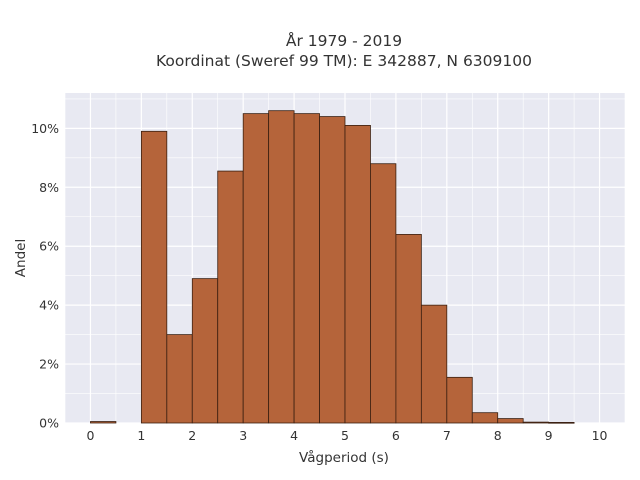 The width and height of the screenshot is (640, 480). I want to click on y-tick-label: 4%, so click(49, 305).